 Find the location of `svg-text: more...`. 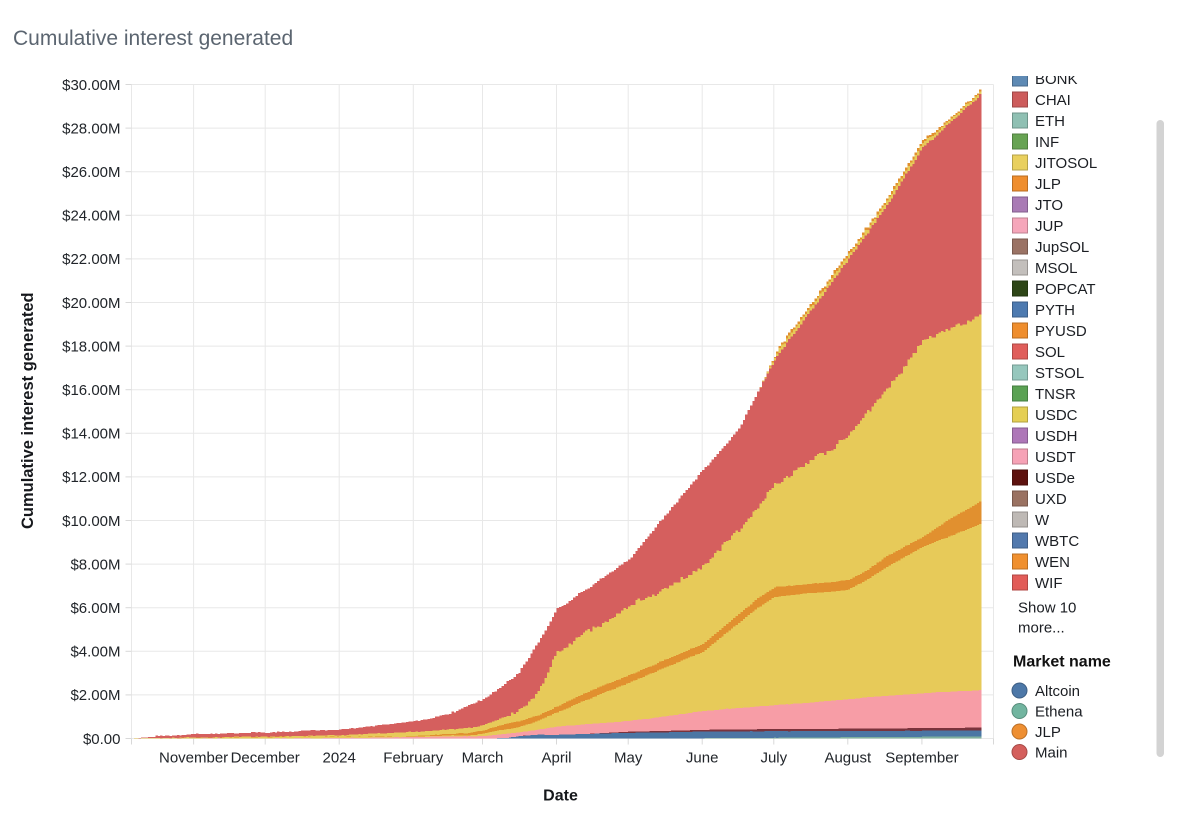

svg-text: more... is located at coordinates (1041, 628).